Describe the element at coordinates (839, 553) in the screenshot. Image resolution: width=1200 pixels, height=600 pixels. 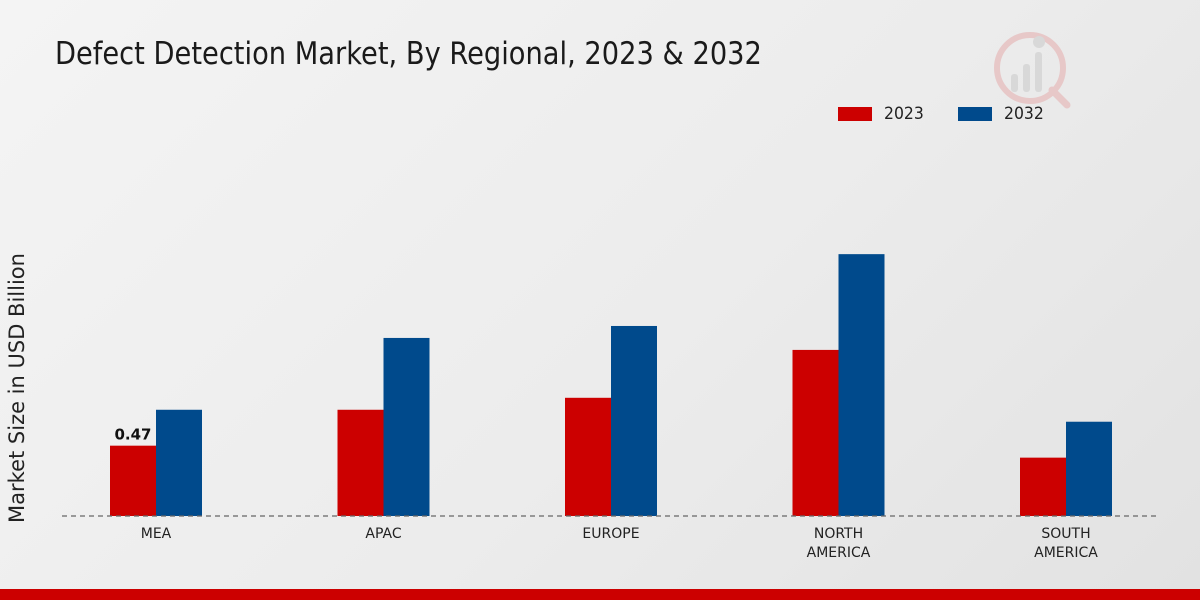
I see `x-tick-label-3-line1: AMERICA` at that location.